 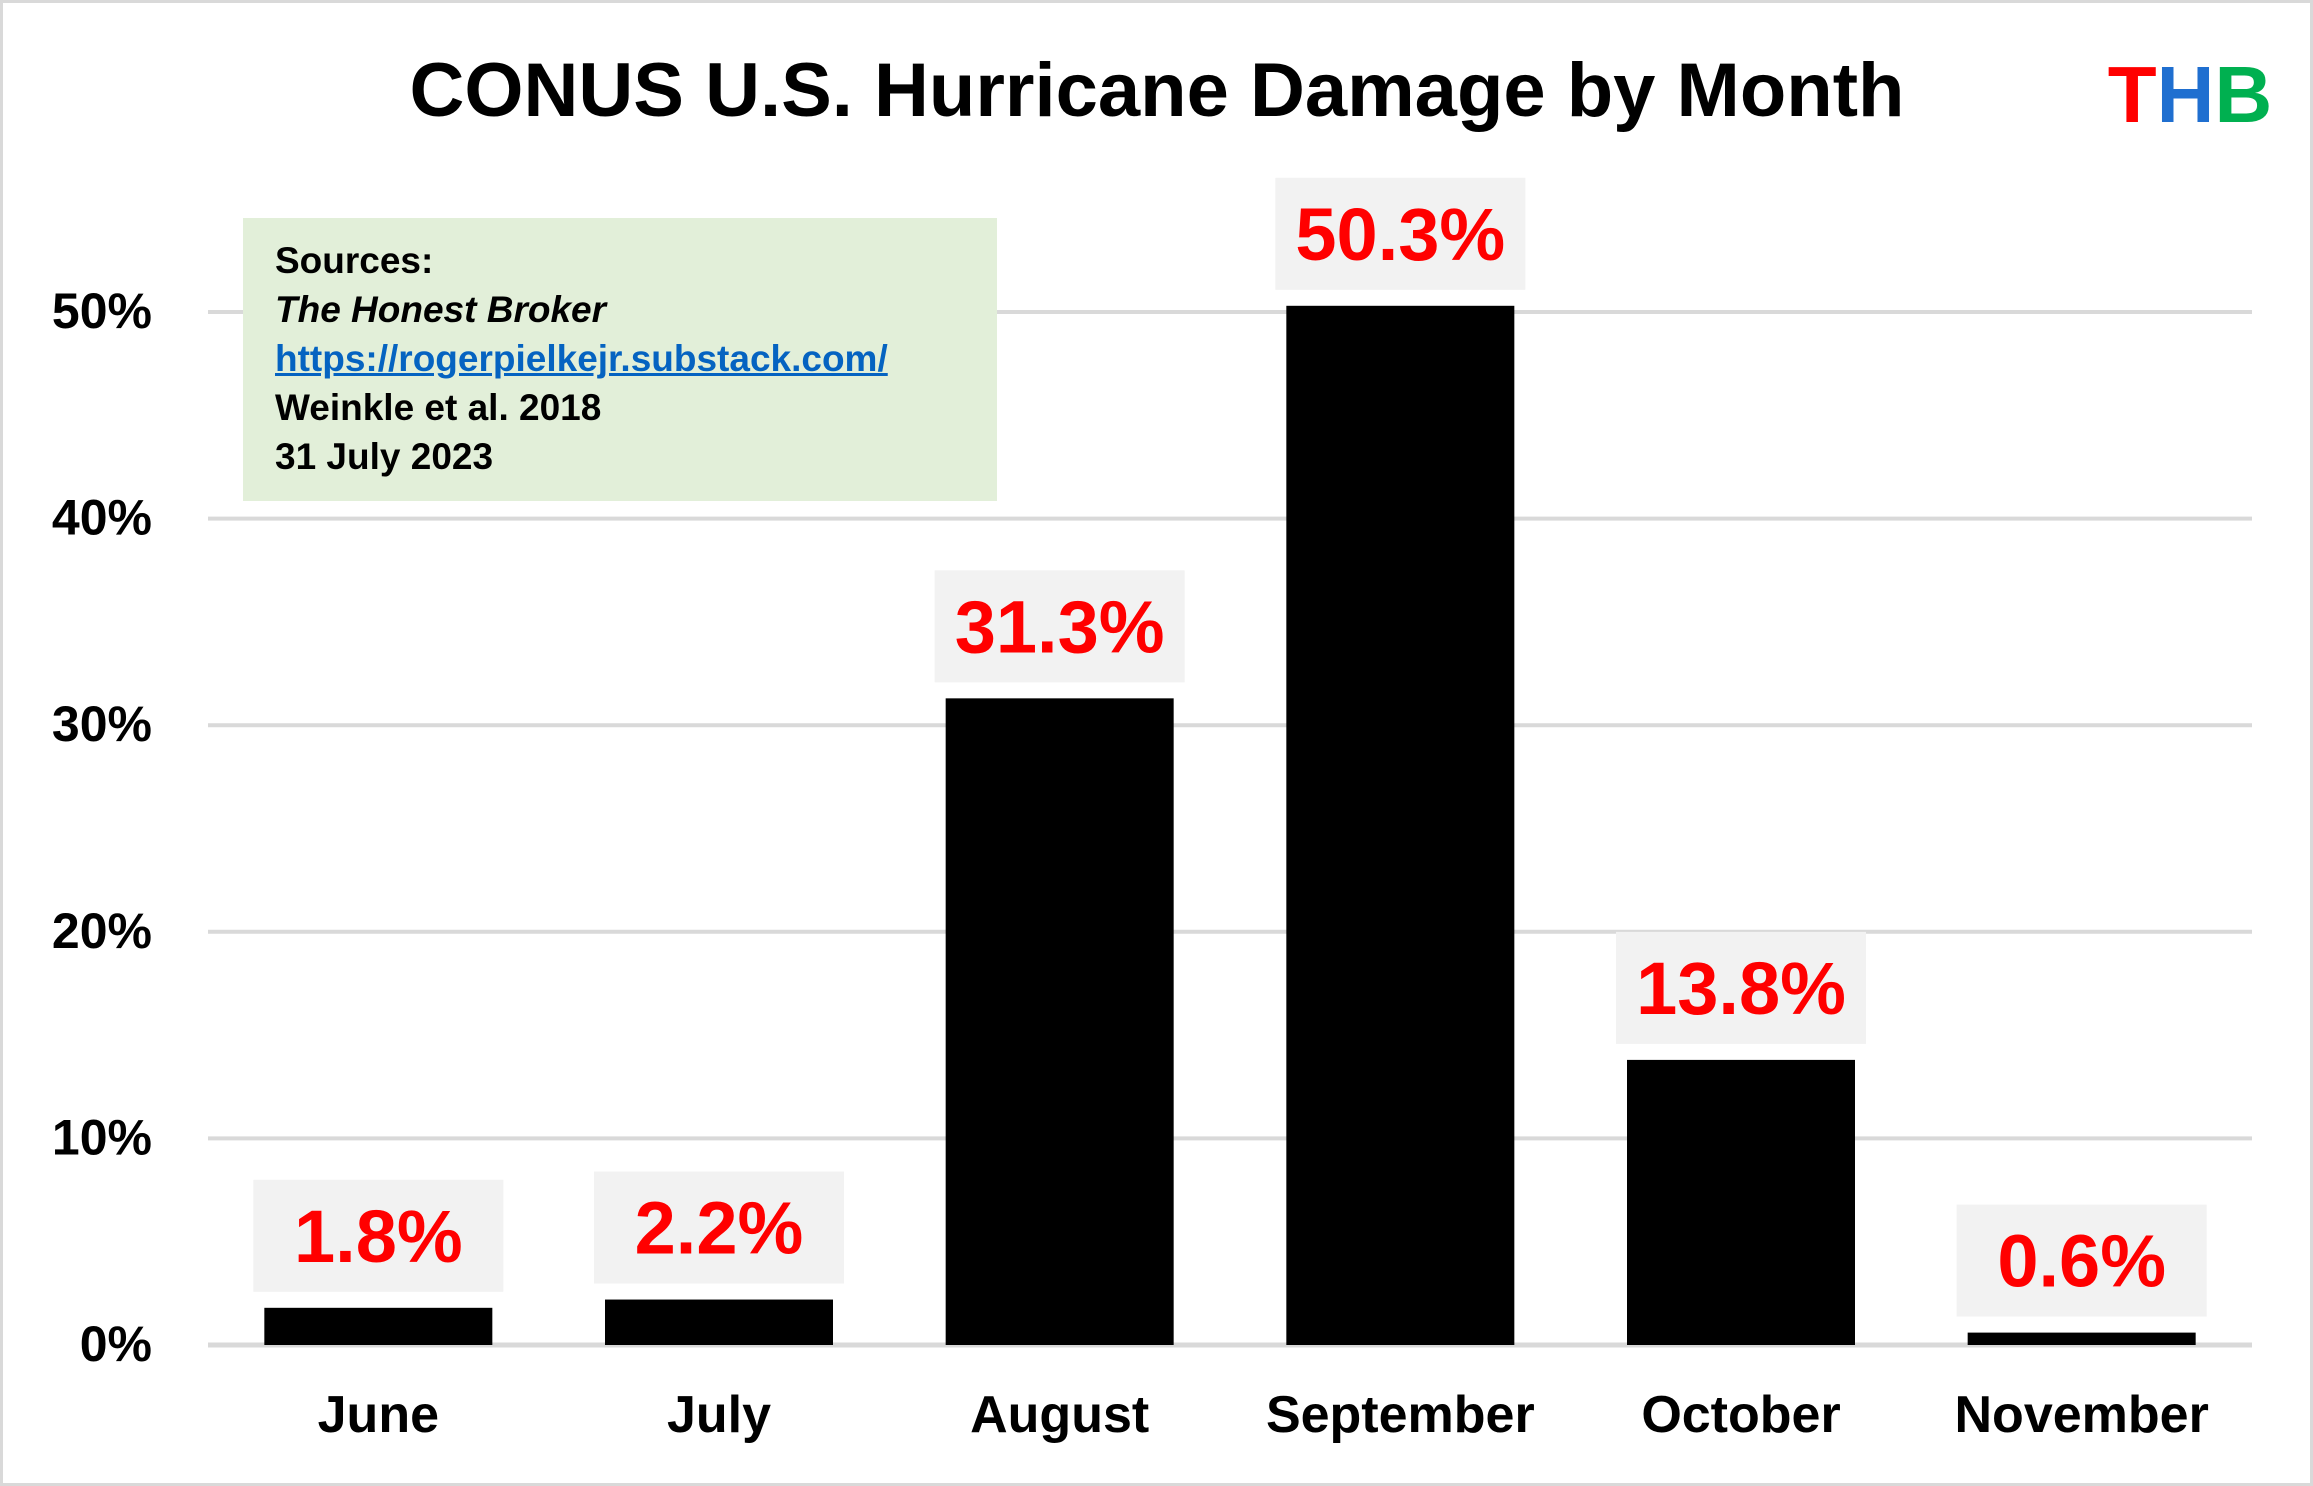 What do you see at coordinates (102, 311) in the screenshot?
I see `y-tick-label: 50%` at bounding box center [102, 311].